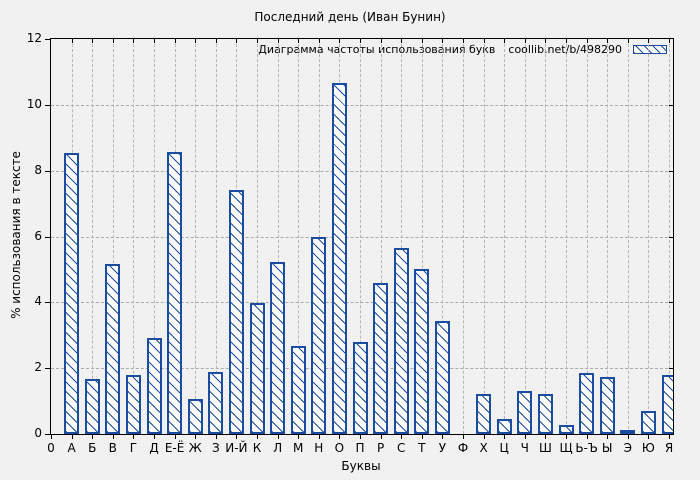 Image resolution: width=700 pixels, height=480 pixels. Describe the element at coordinates (401, 448) in the screenshot. I see `x-tick-label: С` at that location.